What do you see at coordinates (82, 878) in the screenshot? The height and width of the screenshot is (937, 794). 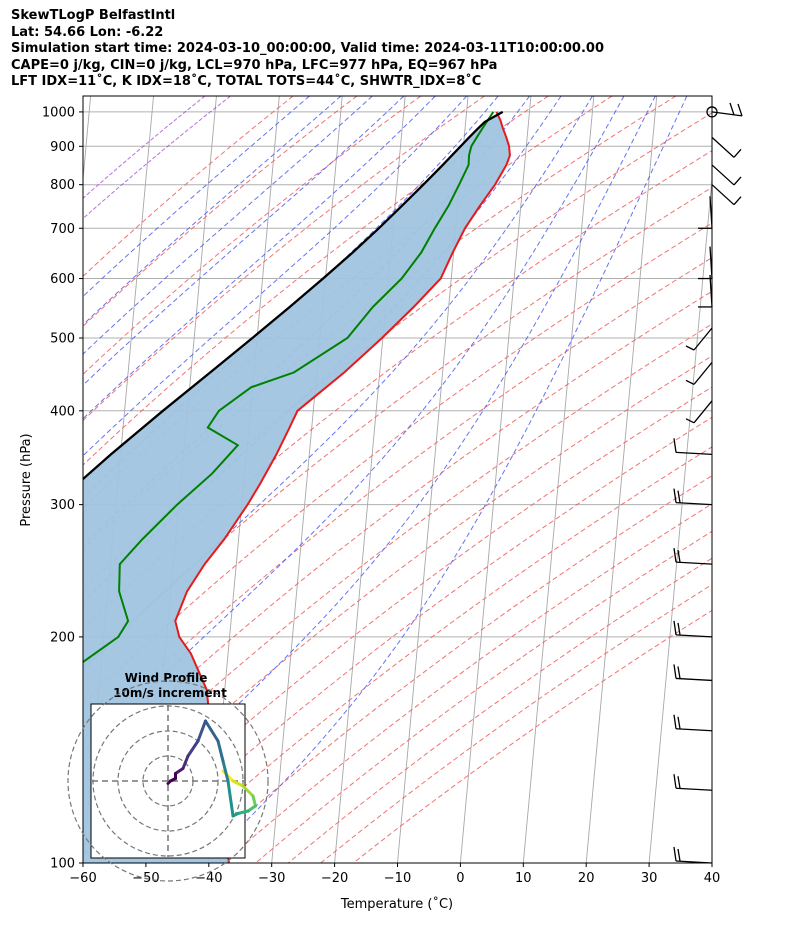 I see `x-tick-label: −60` at bounding box center [82, 878].